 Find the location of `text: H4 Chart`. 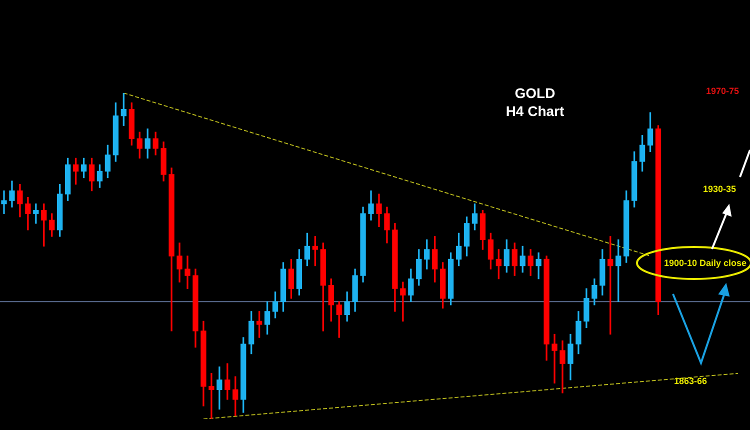

text: H4 Chart is located at coordinates (535, 111).